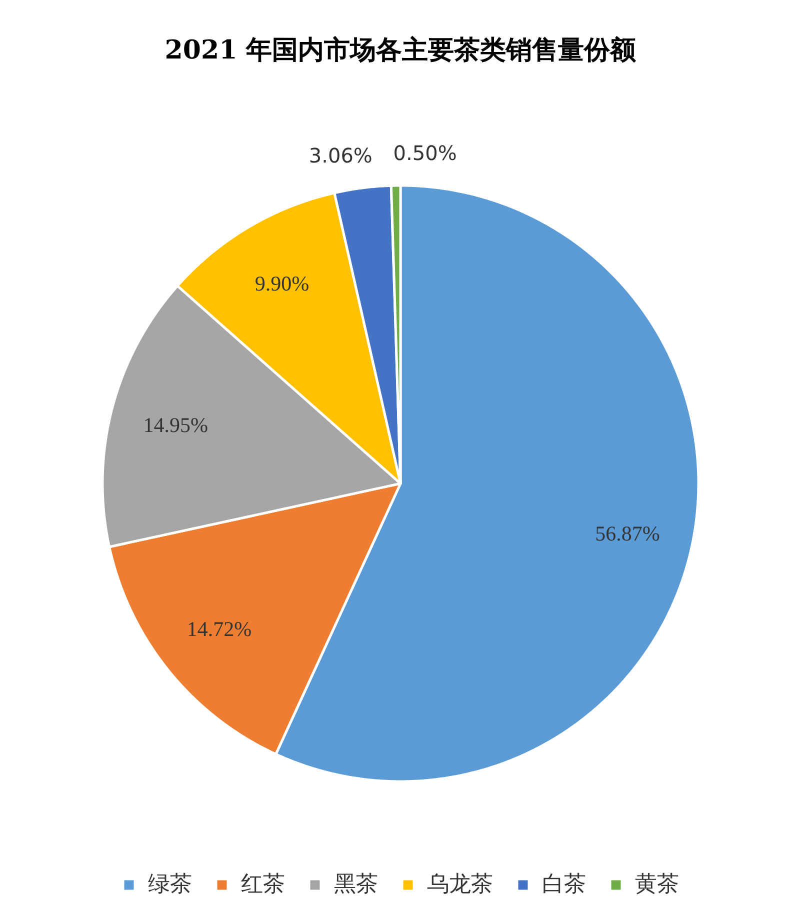  Describe the element at coordinates (219, 629) in the screenshot. I see `data-label: 14.72%` at that location.